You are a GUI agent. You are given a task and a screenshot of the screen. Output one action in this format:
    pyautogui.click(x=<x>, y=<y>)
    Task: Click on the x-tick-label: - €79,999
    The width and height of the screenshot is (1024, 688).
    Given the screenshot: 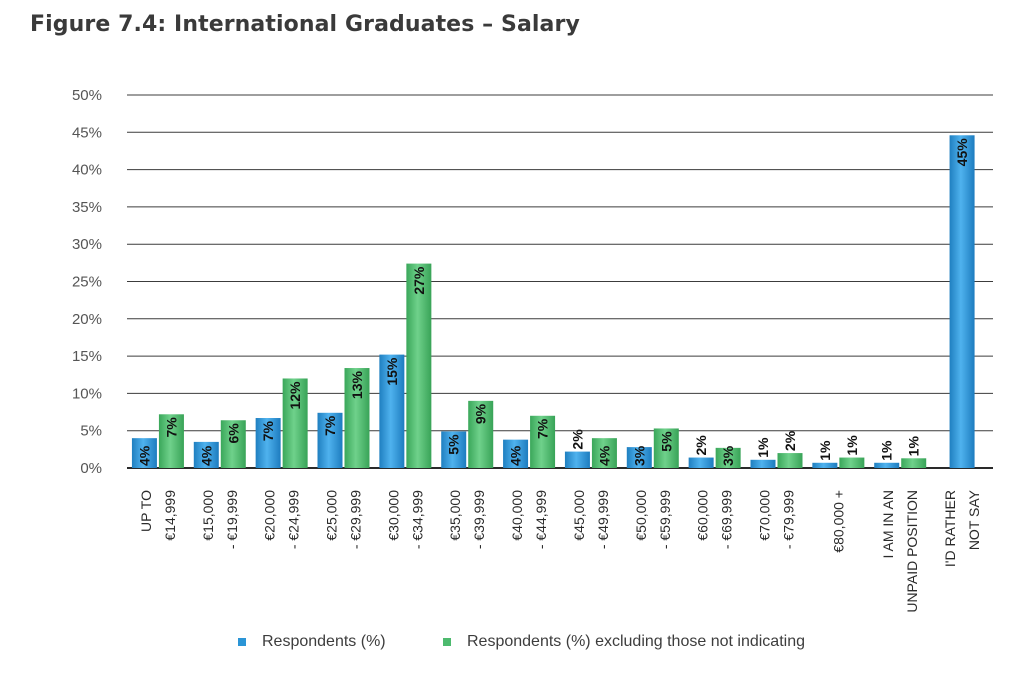 What is the action you would take?
    pyautogui.click(x=789, y=519)
    